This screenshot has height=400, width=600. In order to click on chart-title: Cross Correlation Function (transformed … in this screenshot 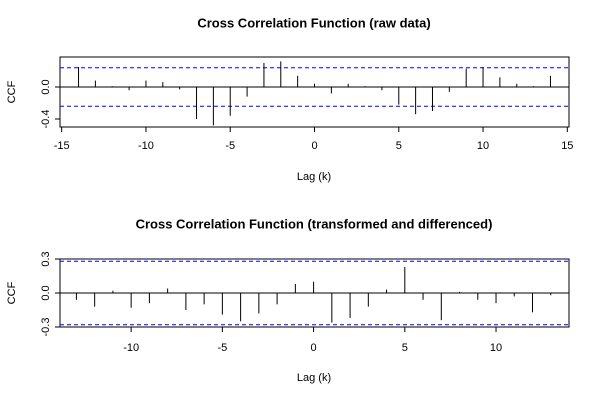, I will do `click(314, 223)`.